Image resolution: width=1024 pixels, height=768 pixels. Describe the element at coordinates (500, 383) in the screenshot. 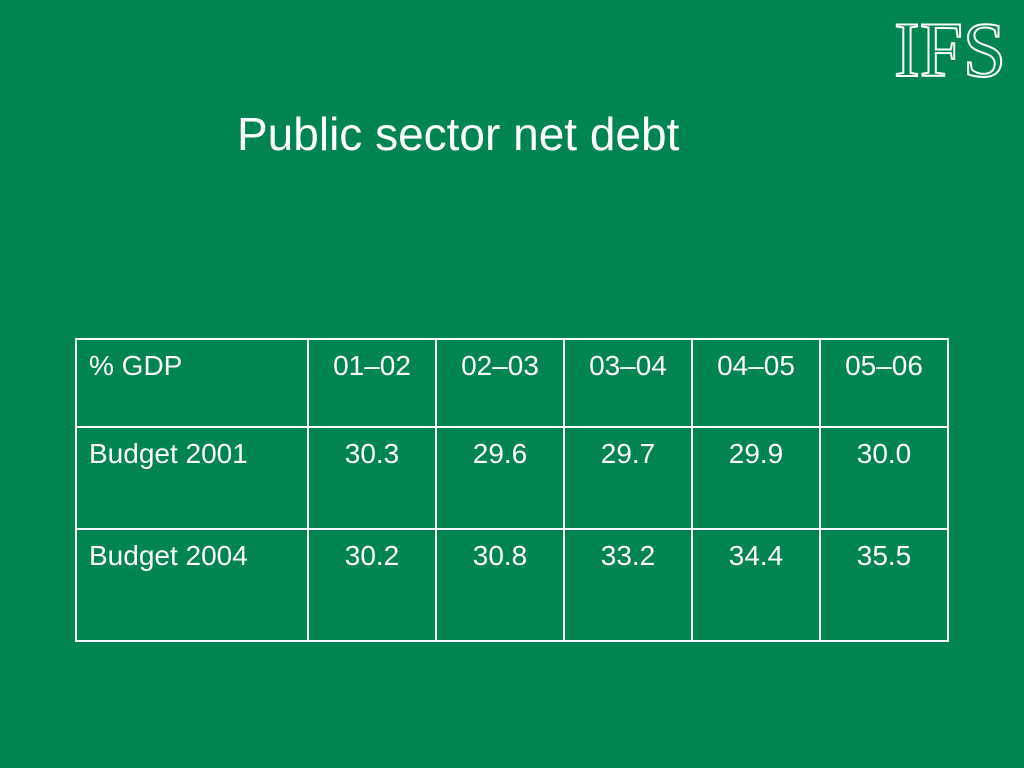

I see `table-header-cell: 02–03` at that location.